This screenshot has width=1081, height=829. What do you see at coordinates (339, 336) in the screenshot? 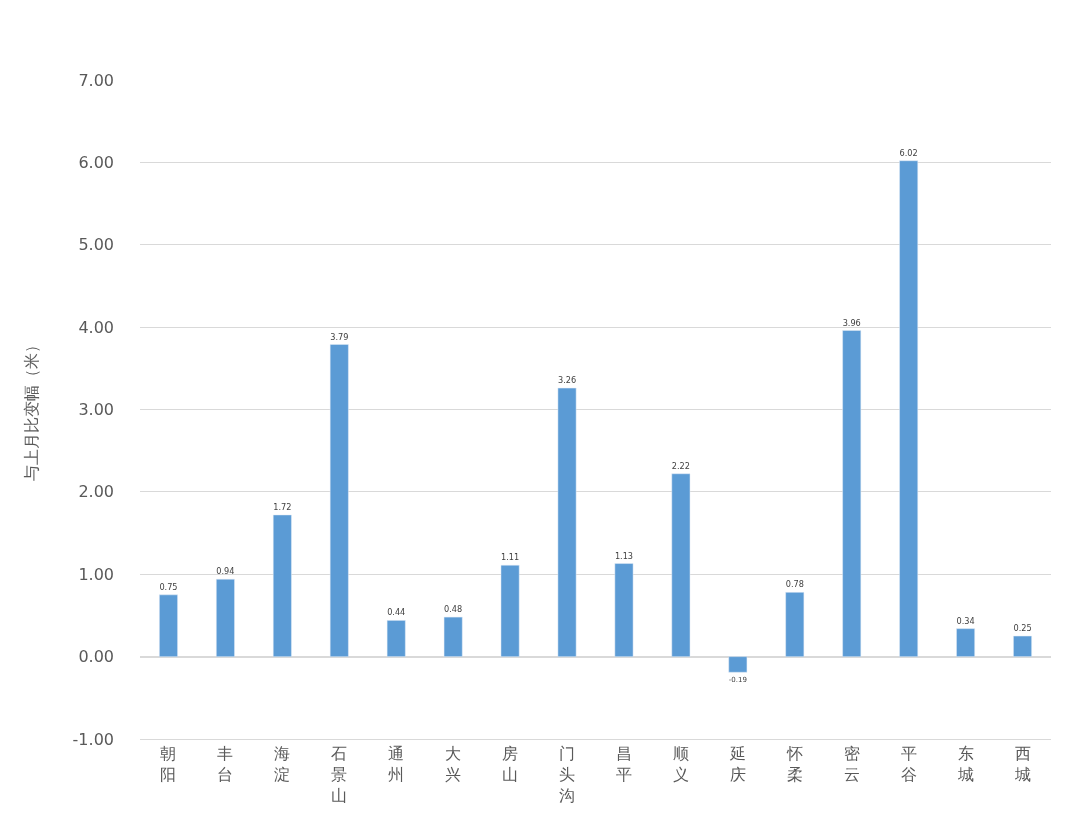
I see `data-label: 3.79` at bounding box center [339, 336].